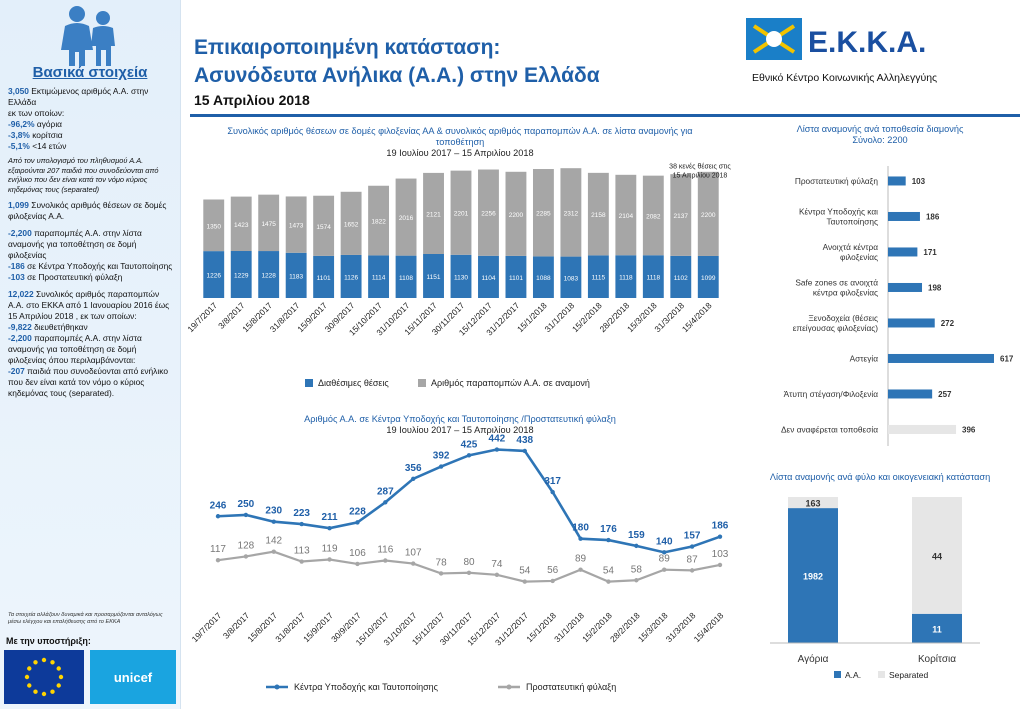 This screenshot has height=709, width=1024. What do you see at coordinates (88, 36) in the screenshot?
I see `children-icon` at bounding box center [88, 36].